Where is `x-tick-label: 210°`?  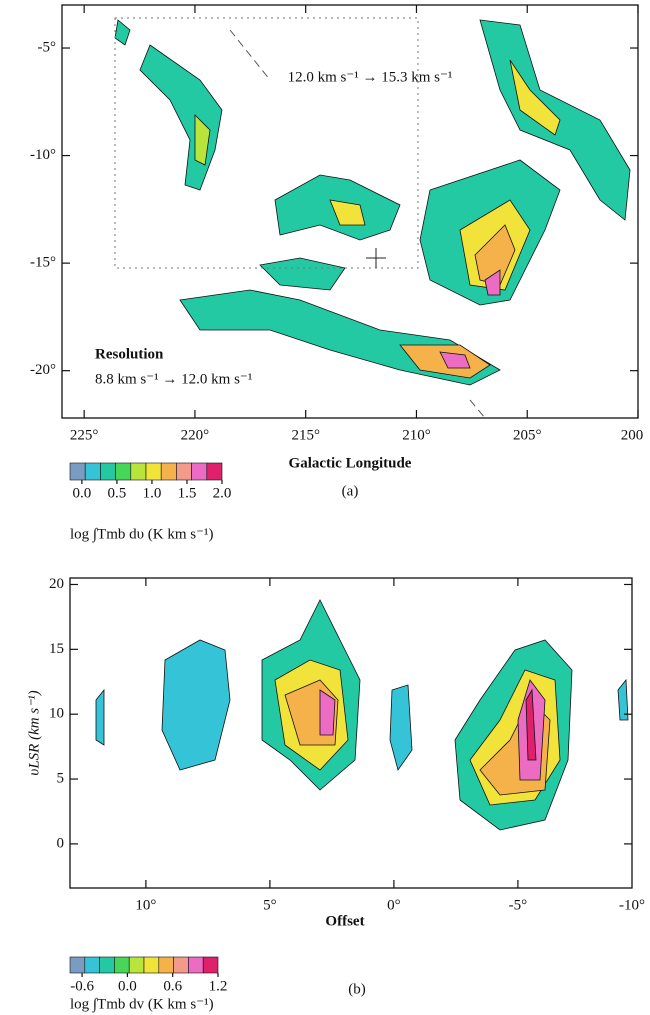
x-tick-label: 210° is located at coordinates (416, 435).